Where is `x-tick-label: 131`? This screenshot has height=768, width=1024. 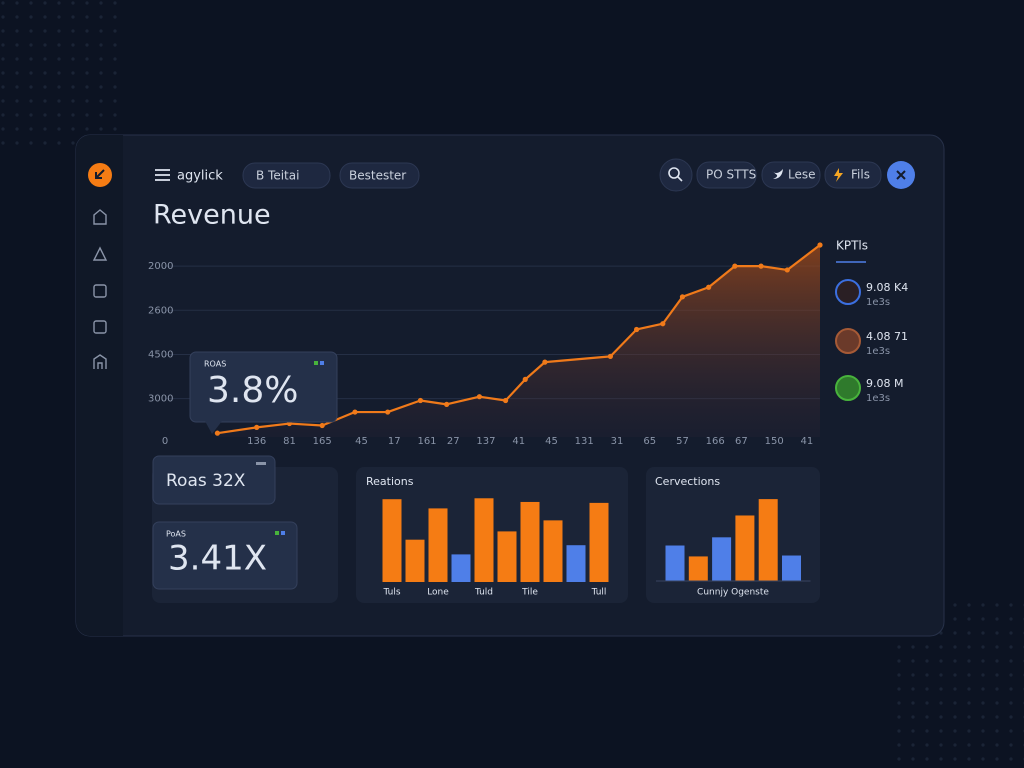
x-tick-label: 131 is located at coordinates (584, 441).